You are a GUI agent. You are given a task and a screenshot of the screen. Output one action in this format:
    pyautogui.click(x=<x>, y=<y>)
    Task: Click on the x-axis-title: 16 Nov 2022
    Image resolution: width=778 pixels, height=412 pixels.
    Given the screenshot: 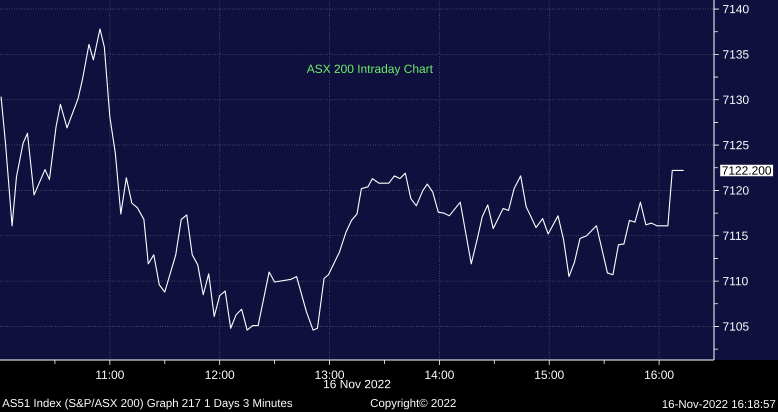 What is the action you would take?
    pyautogui.click(x=357, y=384)
    